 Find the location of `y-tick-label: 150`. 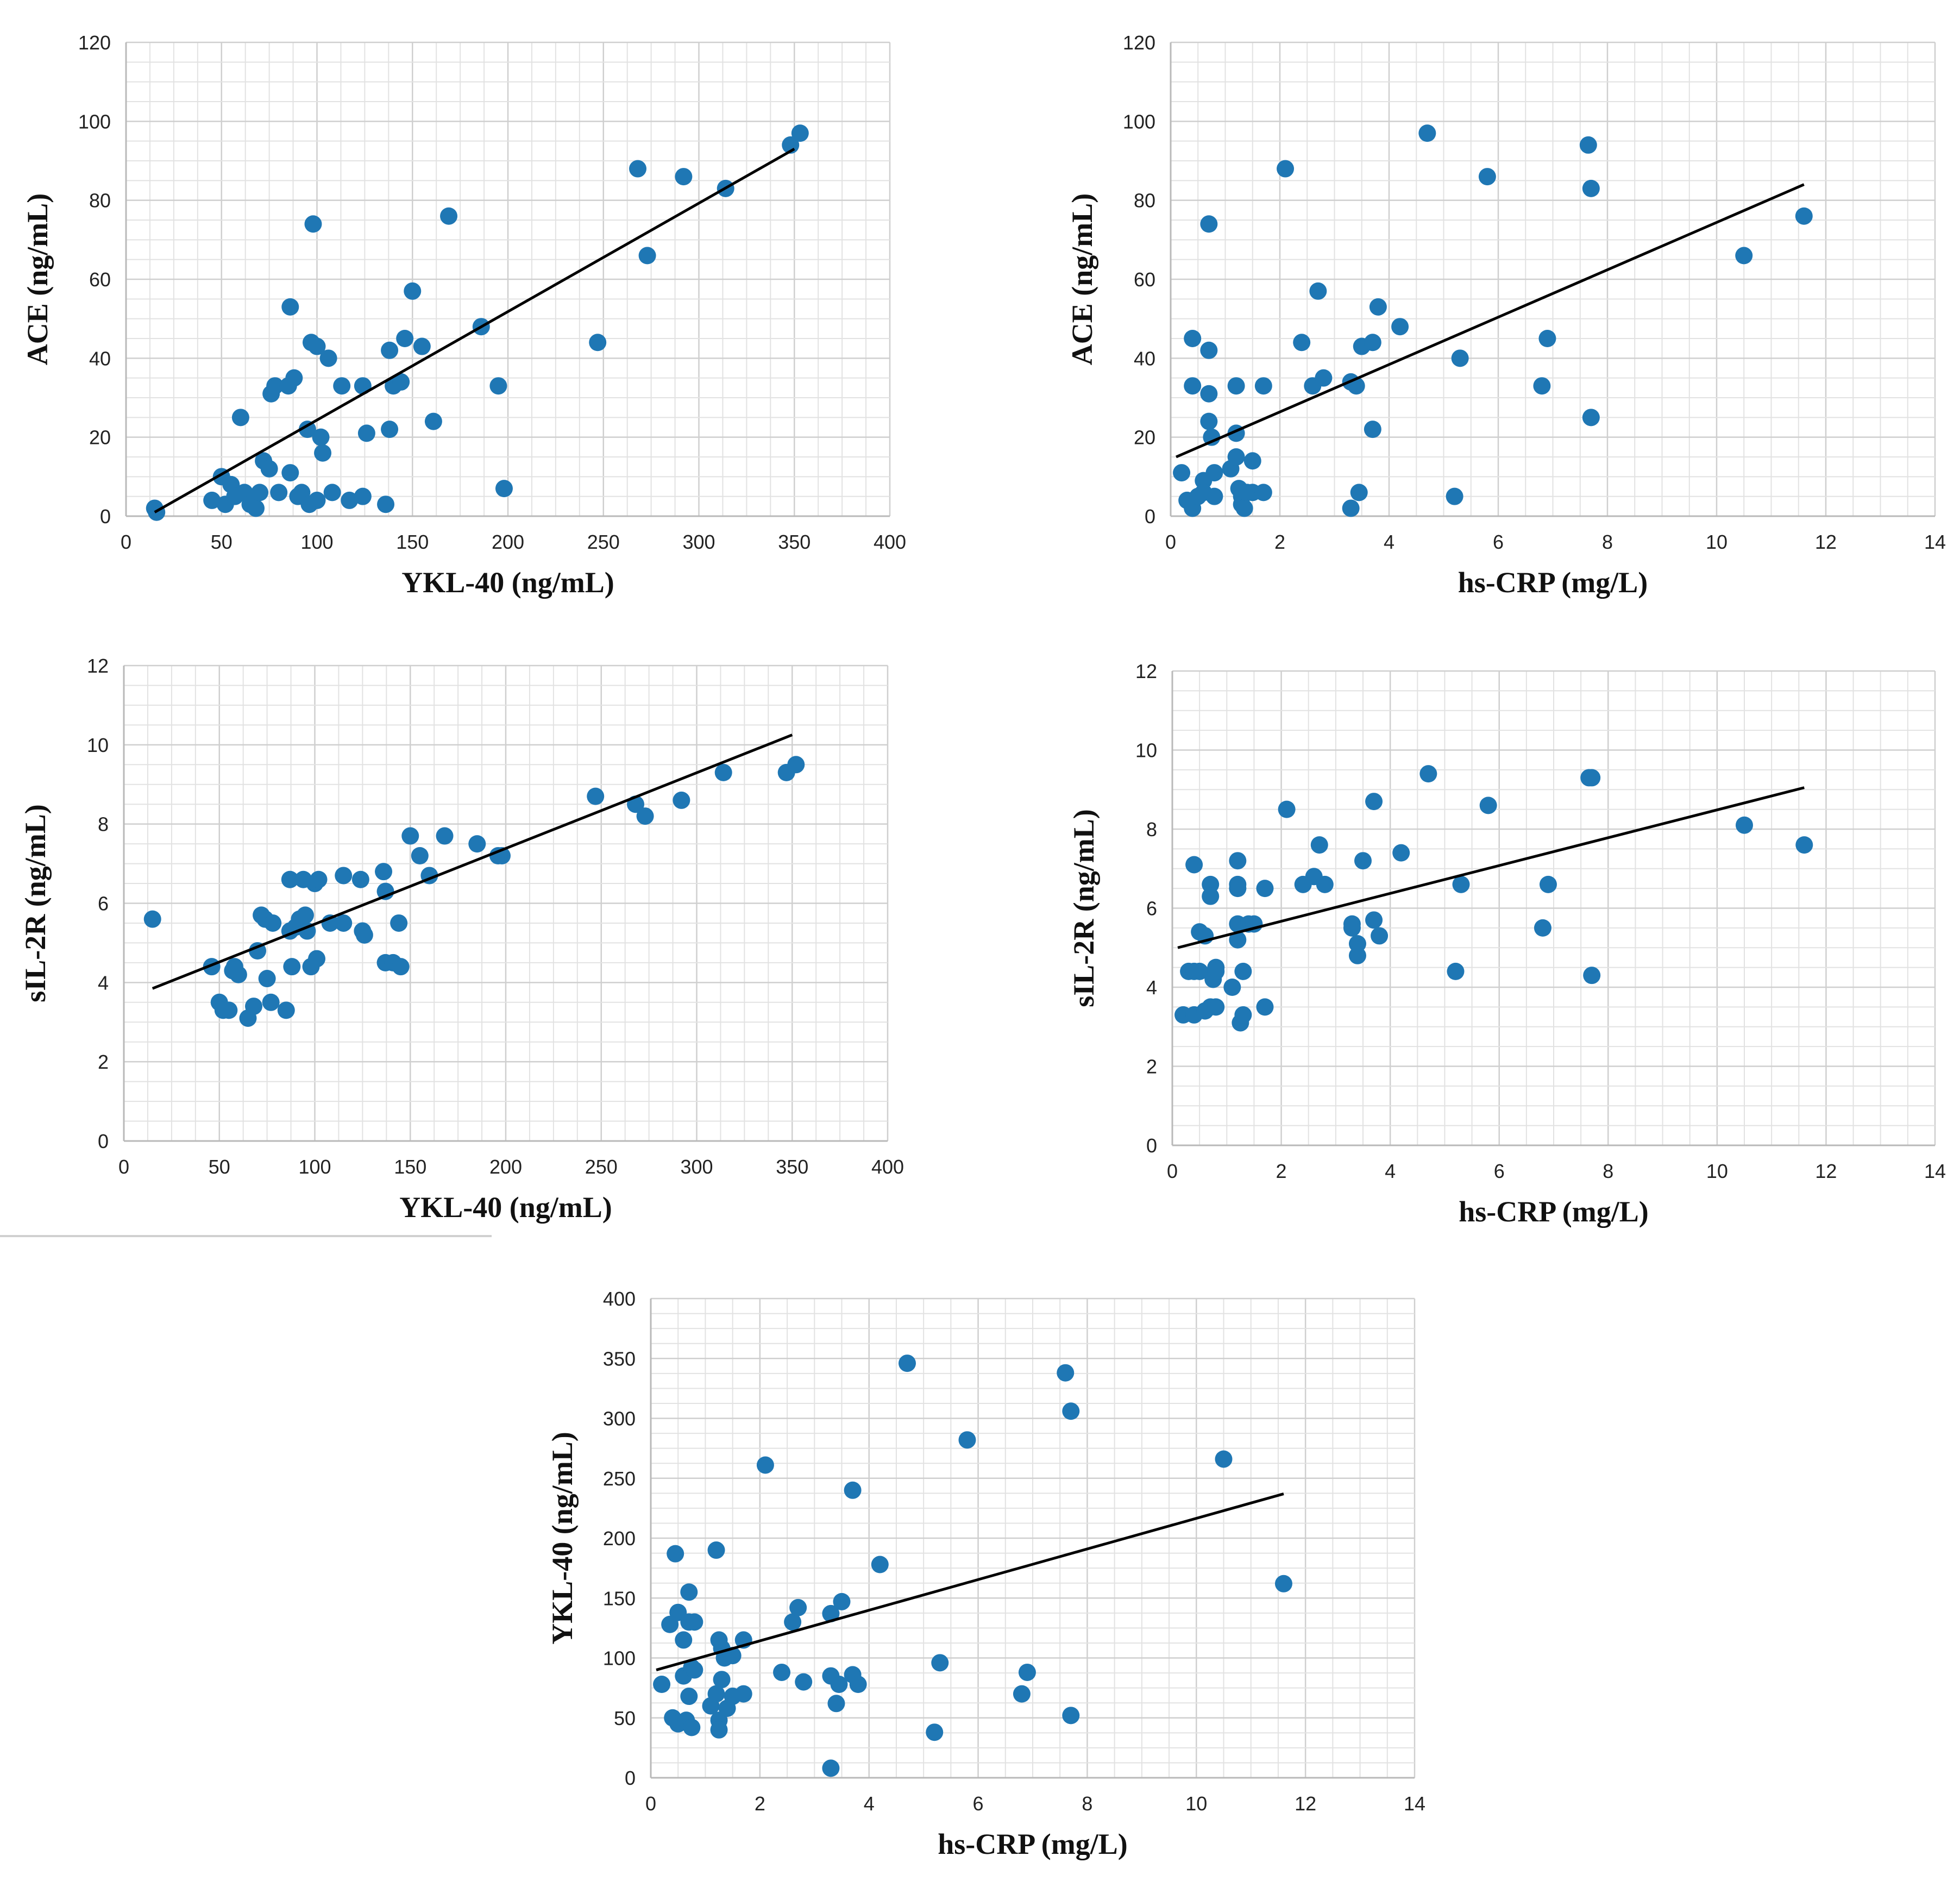

y-tick-label: 150 is located at coordinates (619, 1598).